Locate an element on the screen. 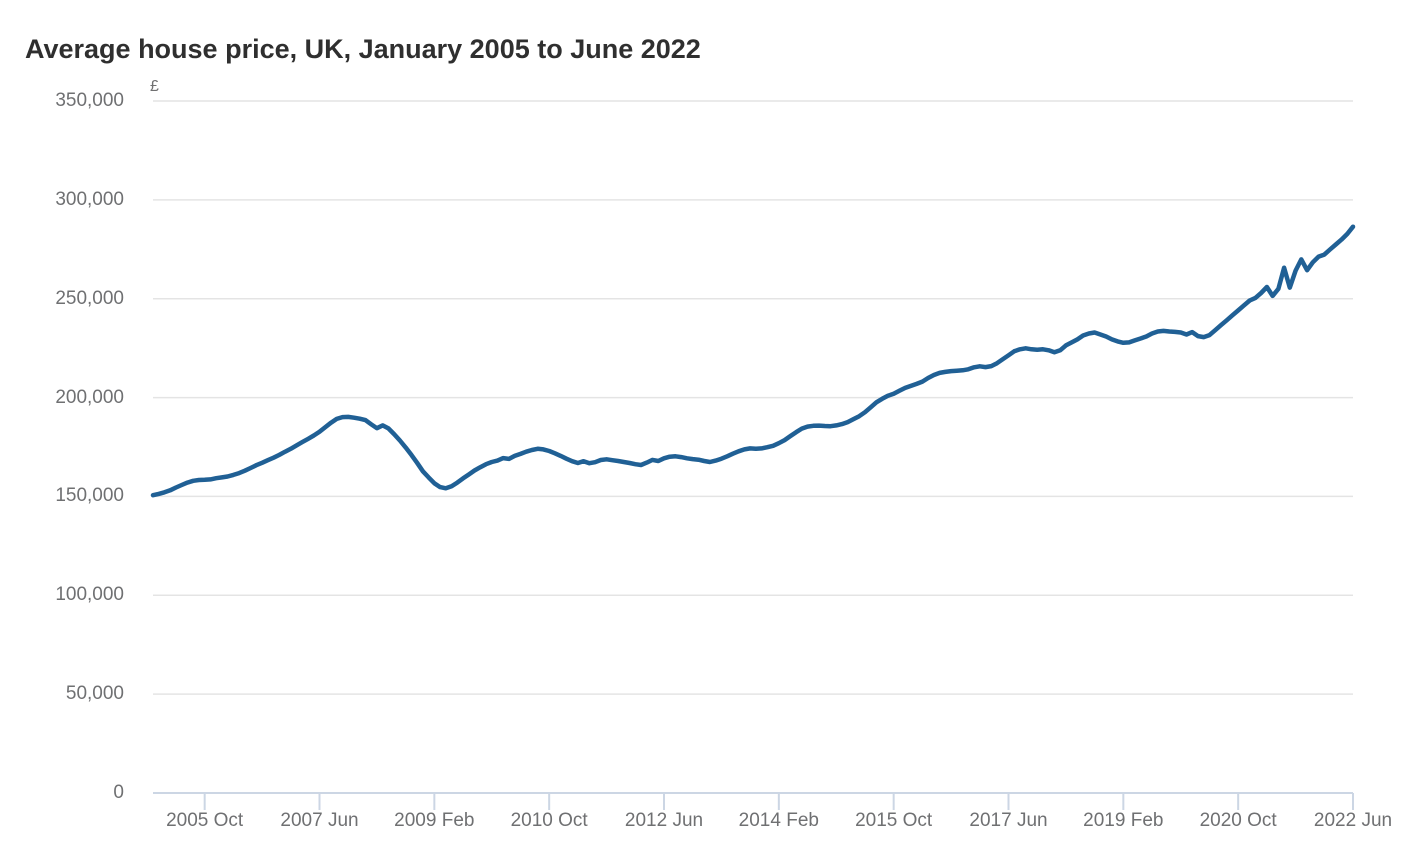  x-tick-label: 2007 Jun is located at coordinates (319, 820).